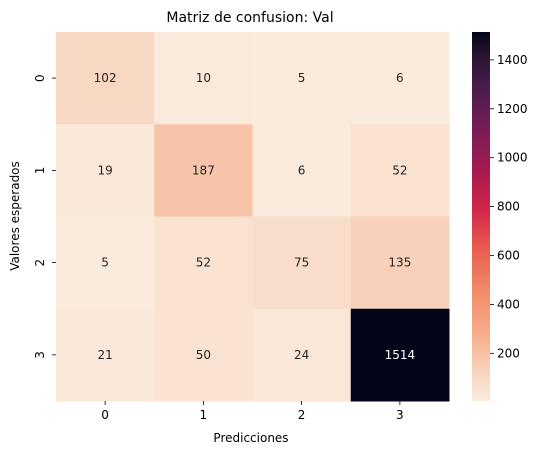 This screenshot has width=548, height=455. I want to click on cell-value-r1-c1: 187, so click(203, 170).